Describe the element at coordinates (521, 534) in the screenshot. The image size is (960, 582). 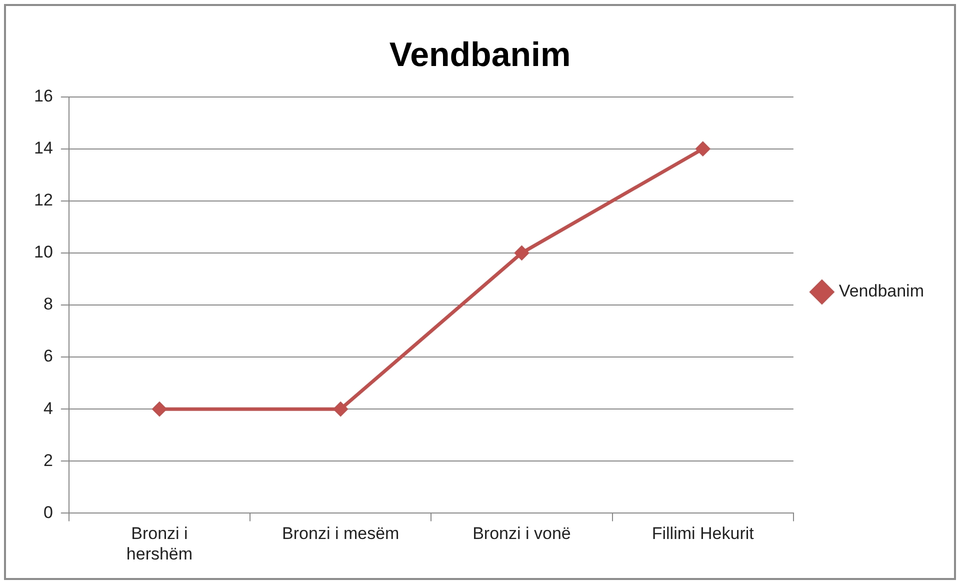
I see `x-tick-label: Bronzi i vonë` at that location.